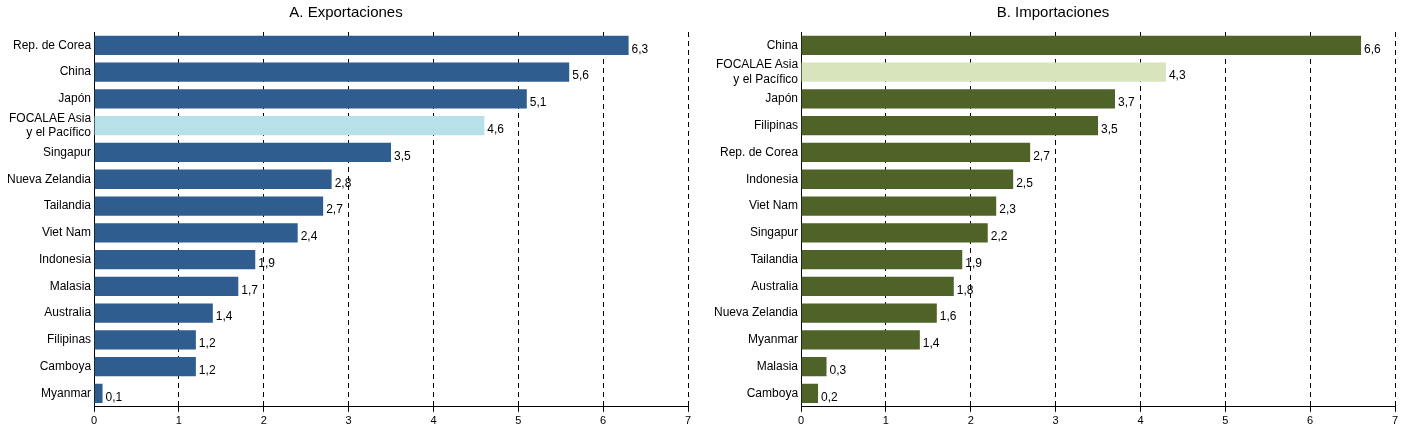 This screenshot has width=1407, height=431. What do you see at coordinates (838, 369) in the screenshot?
I see `data-label: 0,3` at bounding box center [838, 369].